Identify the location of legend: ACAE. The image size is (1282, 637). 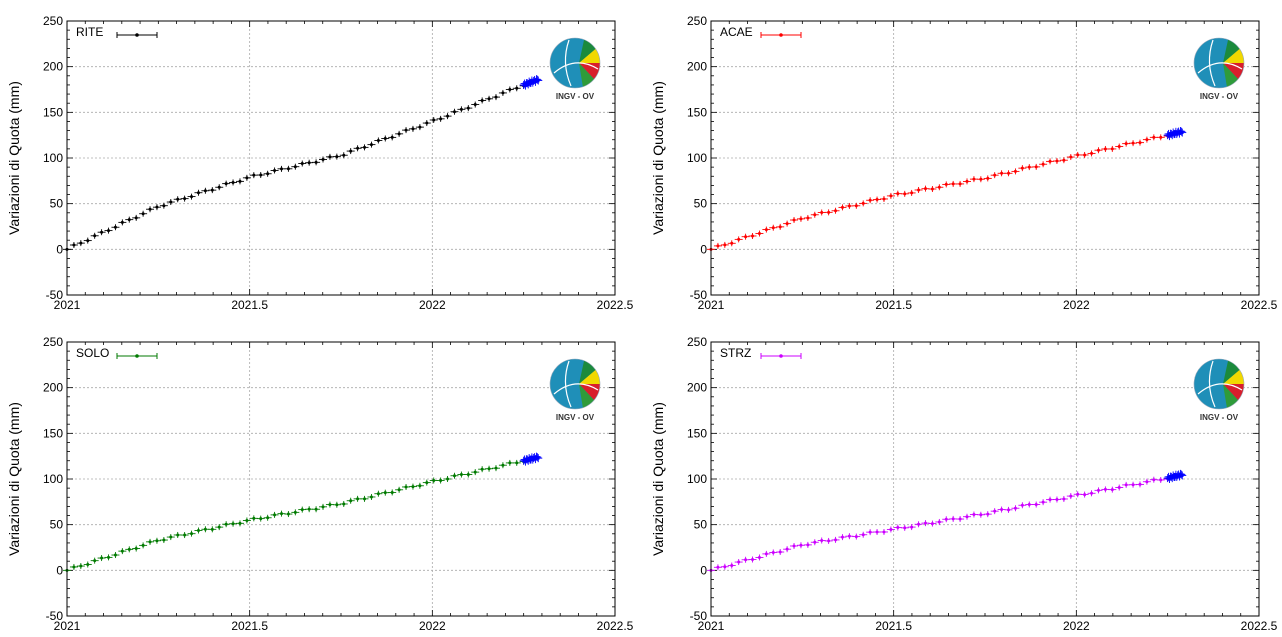
(761, 32).